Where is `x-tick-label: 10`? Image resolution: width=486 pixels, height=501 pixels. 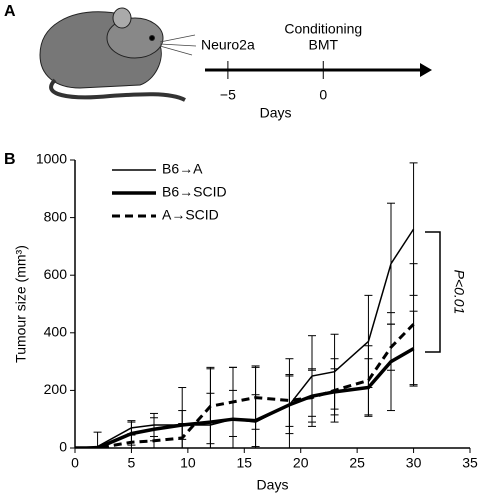 x-tick-label: 10 is located at coordinates (188, 463).